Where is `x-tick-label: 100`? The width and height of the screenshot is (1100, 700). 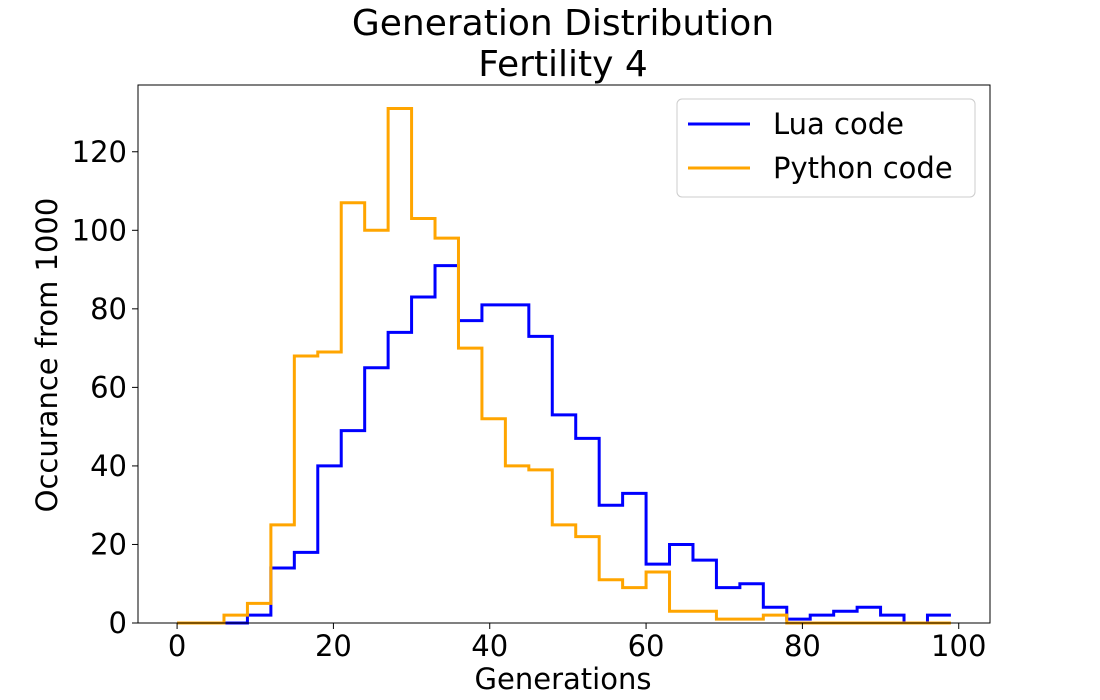
x-tick-label: 100 is located at coordinates (958, 646).